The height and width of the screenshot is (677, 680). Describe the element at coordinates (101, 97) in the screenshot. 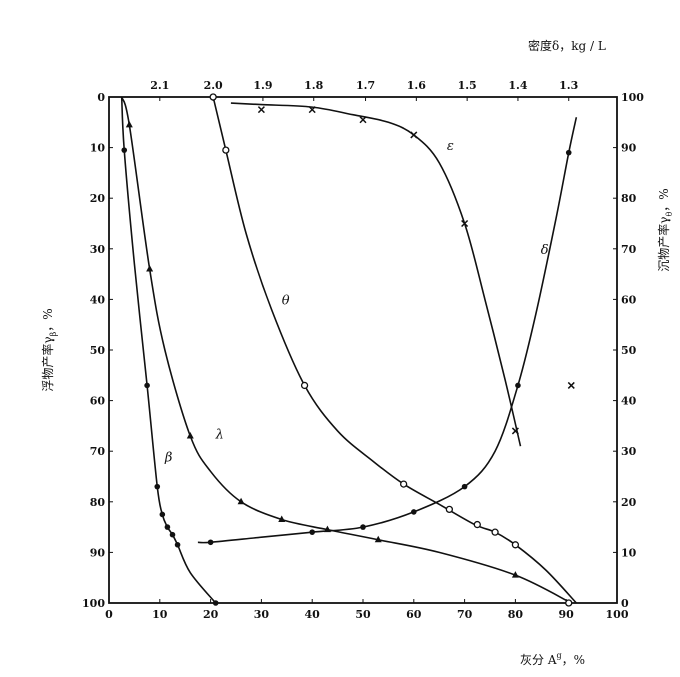

I see `y-left-tick-label: 0` at that location.